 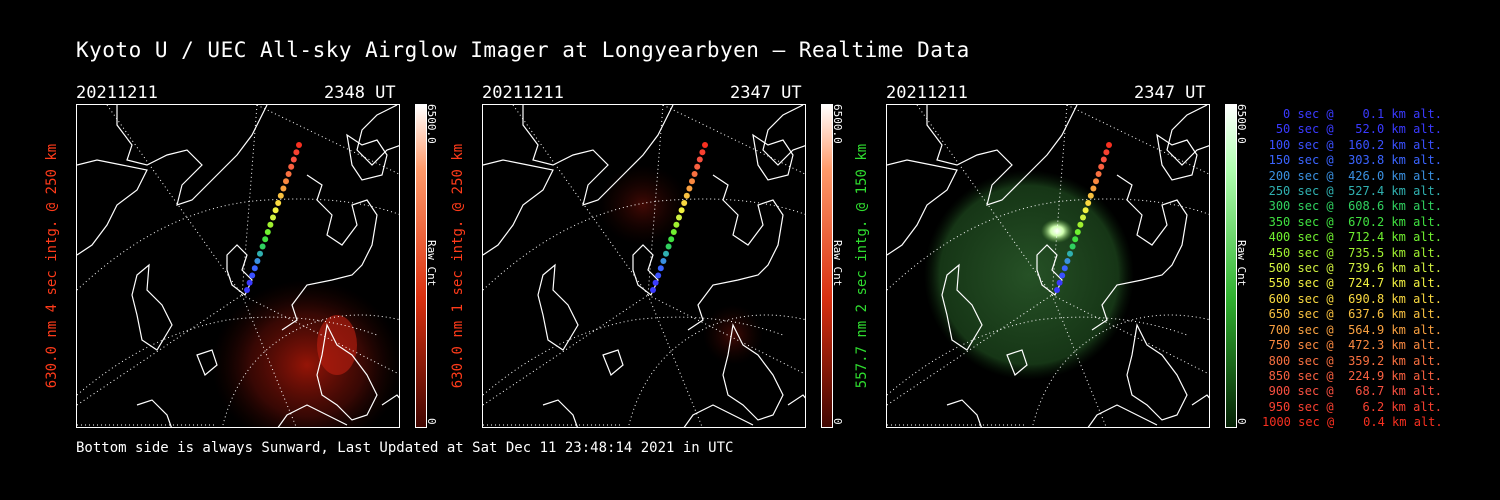 What do you see at coordinates (1355, 360) in the screenshot?
I see `legend-entry: 800 sec @ 359.2 km alt.` at bounding box center [1355, 360].